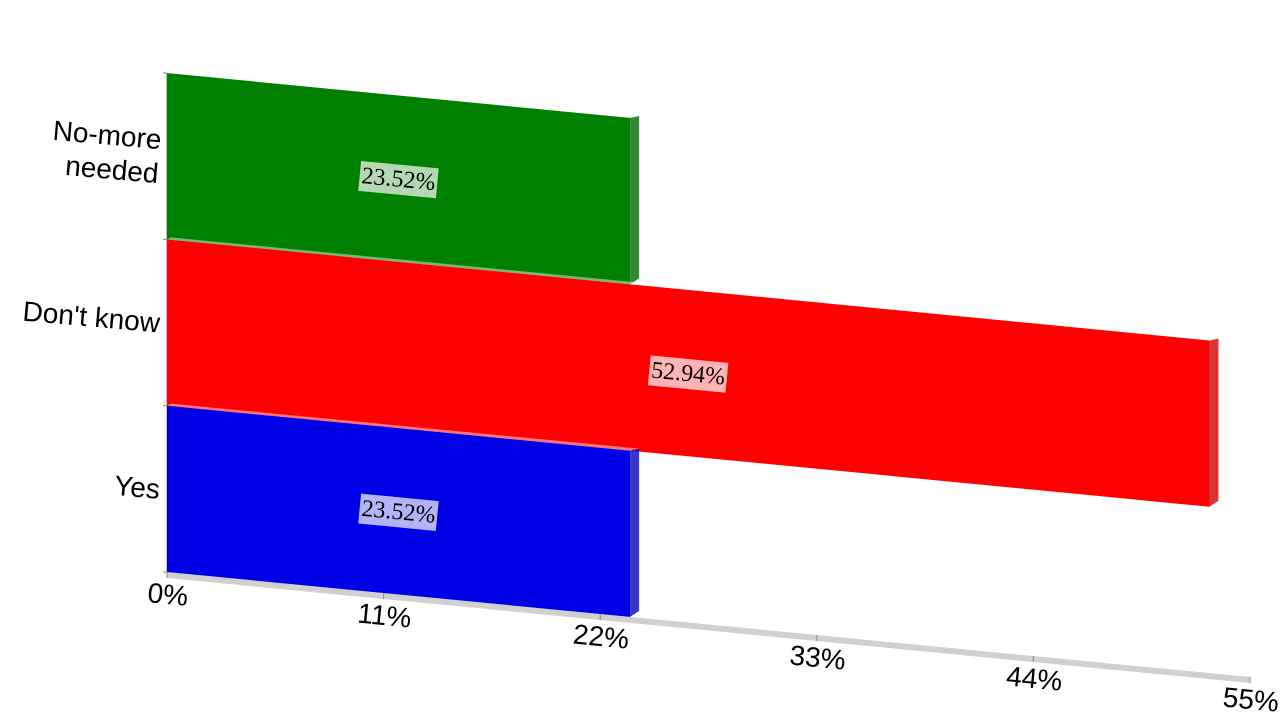 The image size is (1280, 720). What do you see at coordinates (137, 487) in the screenshot?
I see `category-label: Yes` at bounding box center [137, 487].